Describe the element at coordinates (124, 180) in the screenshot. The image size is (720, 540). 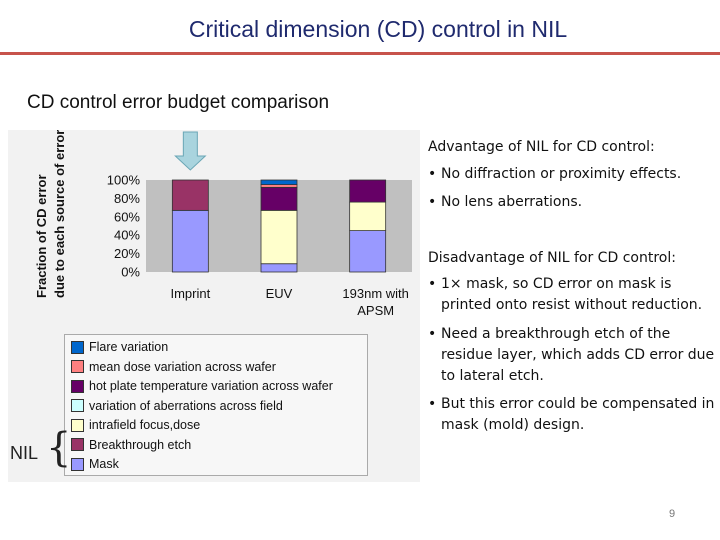
I see `y-tick-label: 100%` at that location.